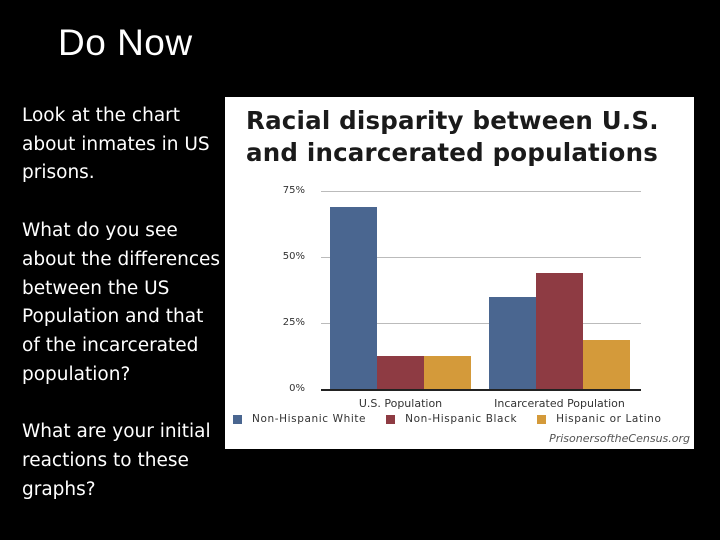 The image size is (720, 540). What do you see at coordinates (309, 419) in the screenshot?
I see `legend-label: Non-Hispanic White` at bounding box center [309, 419].